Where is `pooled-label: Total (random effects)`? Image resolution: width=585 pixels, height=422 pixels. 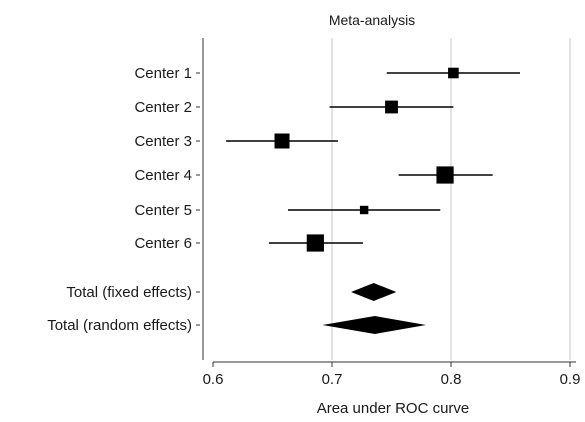 pooled-label: Total (random effects) is located at coordinates (119, 325).